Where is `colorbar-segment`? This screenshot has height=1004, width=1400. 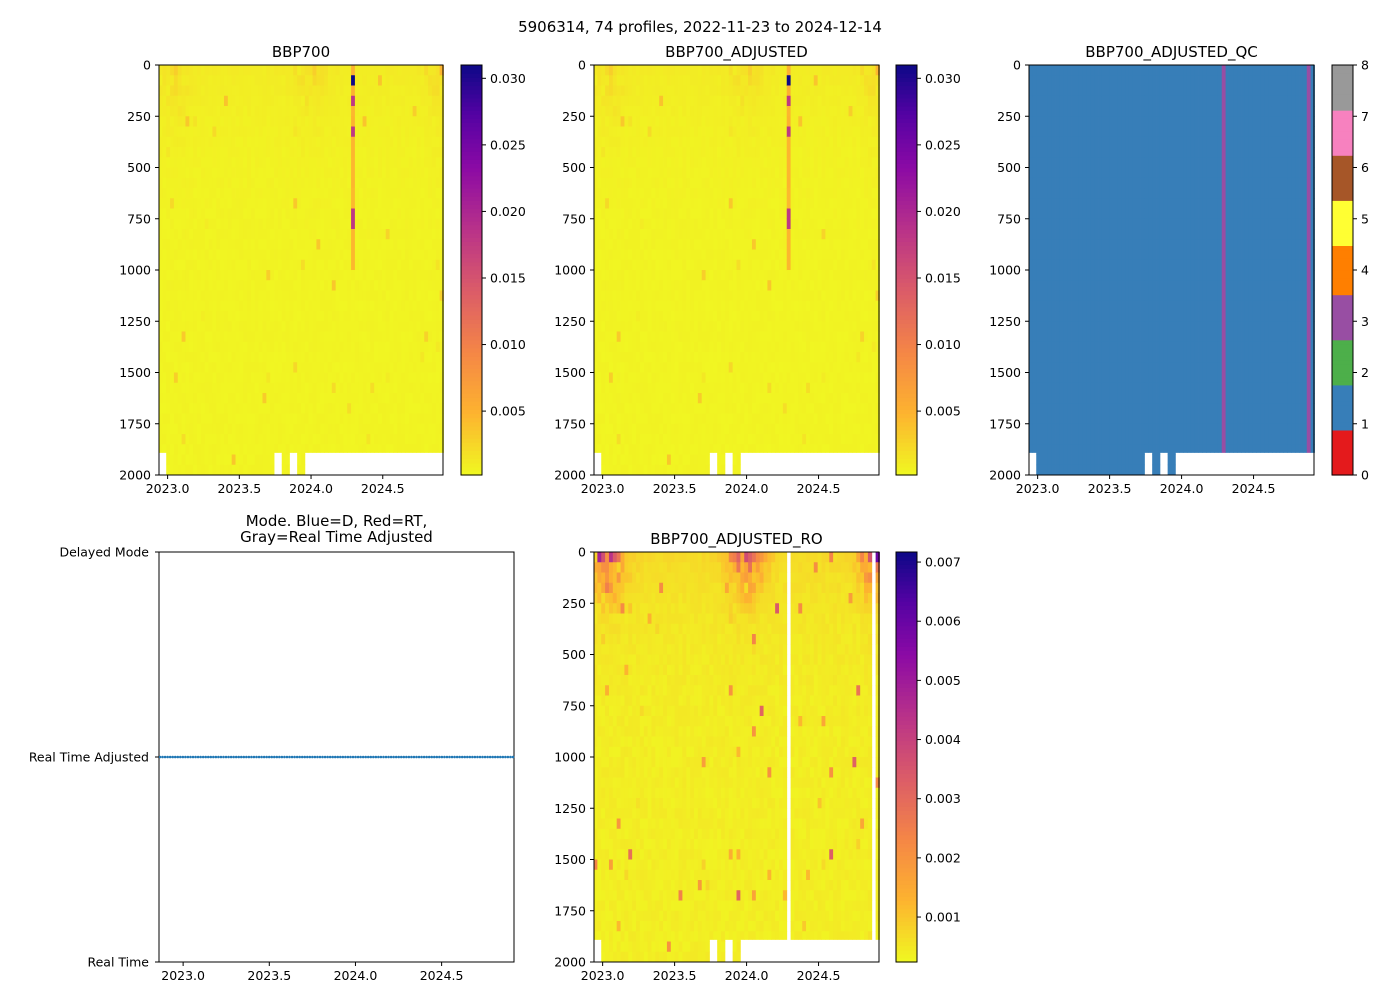
colorbar-segment is located at coordinates (471, 329).